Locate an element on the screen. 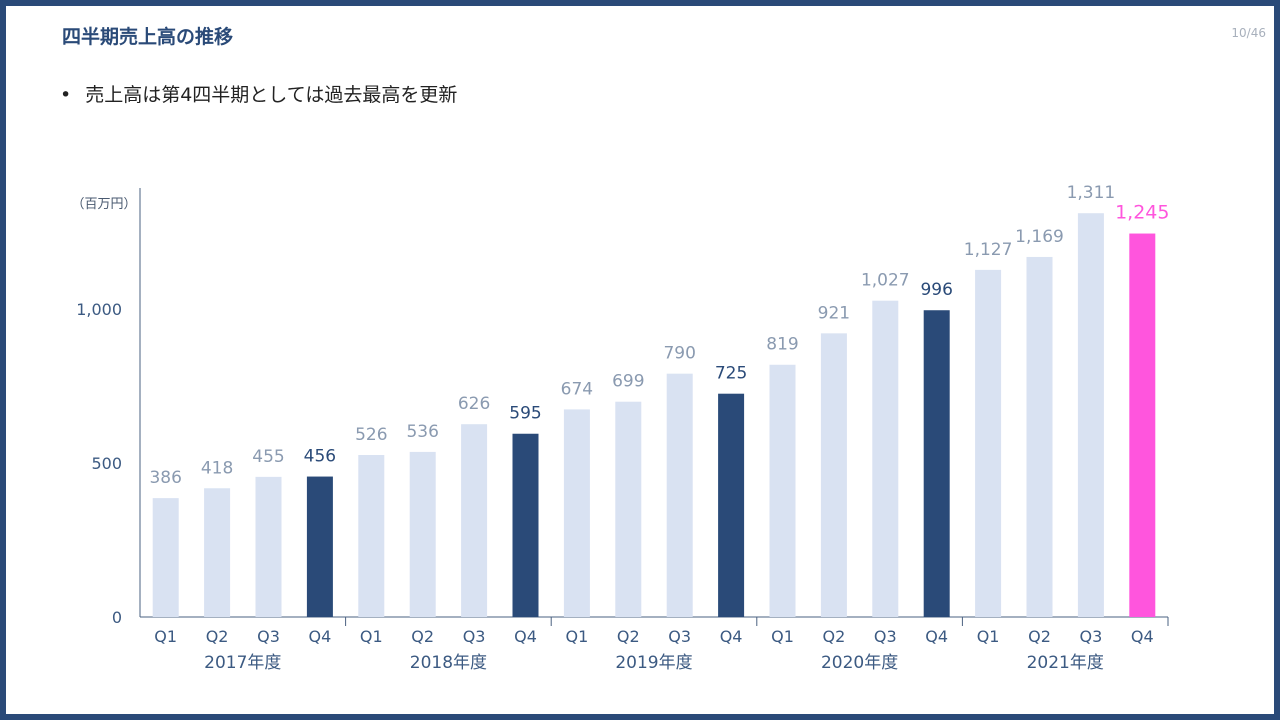 This screenshot has height=720, width=1280. bullet-point: • 売上高は第4四半期としては過去最高を更新 is located at coordinates (258, 93).